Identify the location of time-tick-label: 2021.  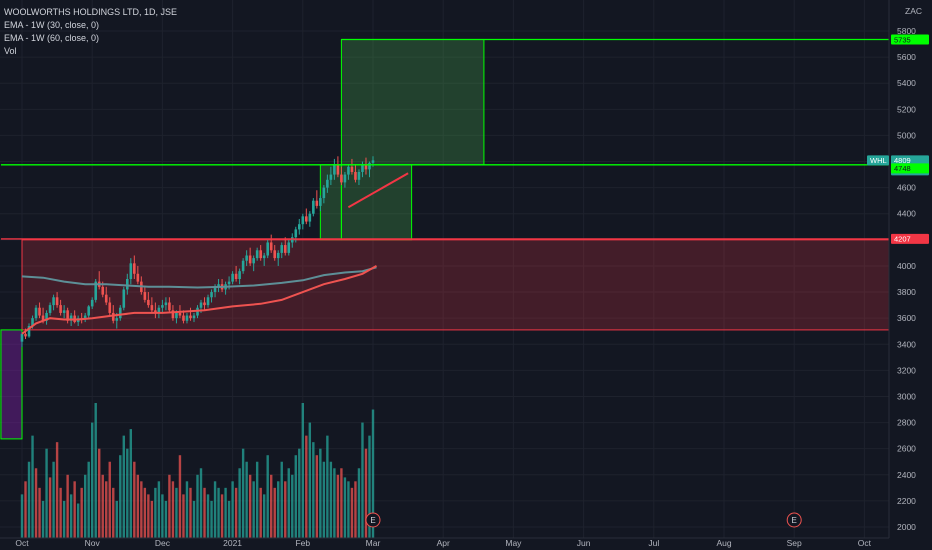
(232, 543).